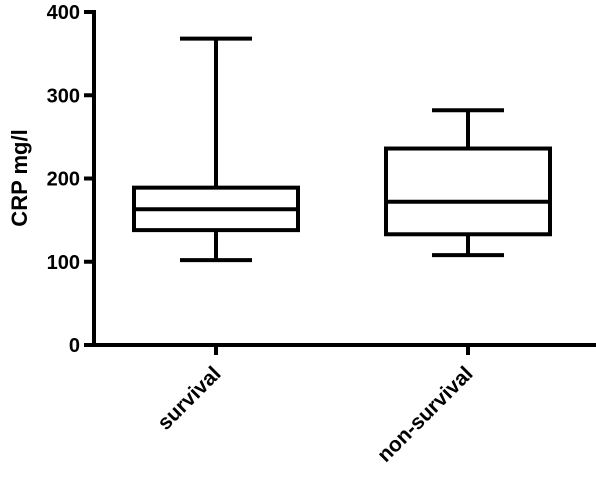 This screenshot has width=596, height=485. Describe the element at coordinates (19, 177) in the screenshot. I see `y-axis-title: CRP mg/l` at that location.